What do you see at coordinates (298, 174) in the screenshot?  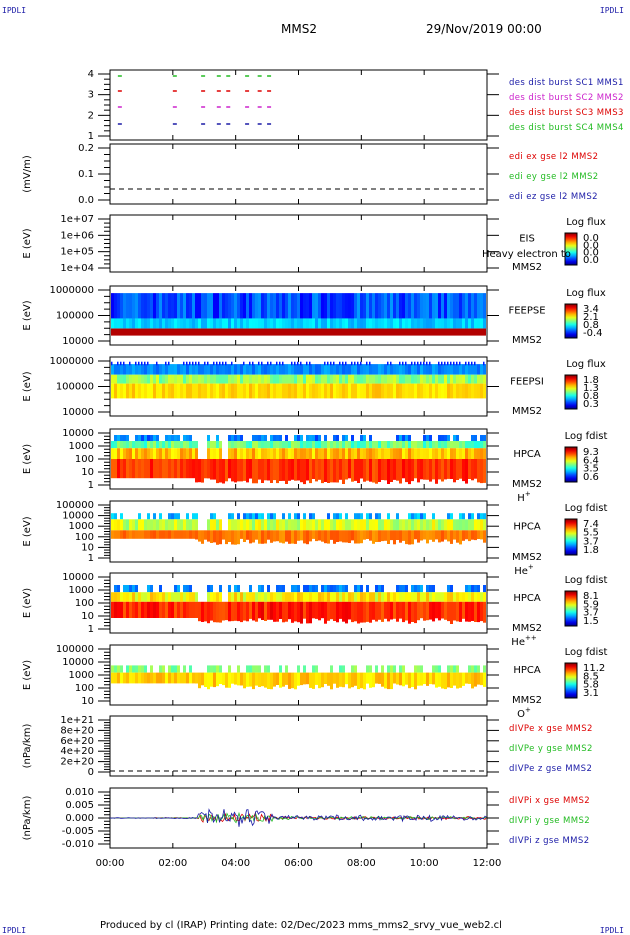 I see `panel-edi` at bounding box center [298, 174].